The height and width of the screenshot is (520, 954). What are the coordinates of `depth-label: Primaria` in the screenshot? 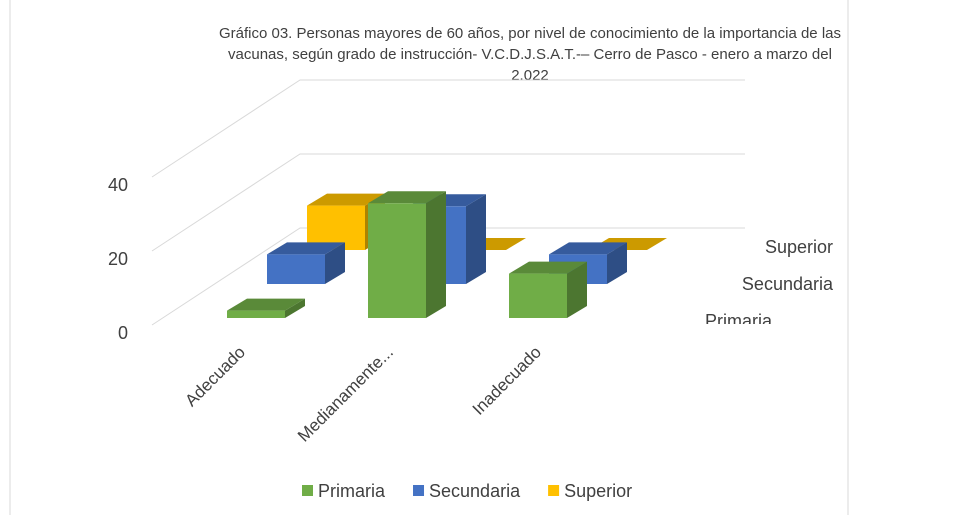 It's located at (739, 321).